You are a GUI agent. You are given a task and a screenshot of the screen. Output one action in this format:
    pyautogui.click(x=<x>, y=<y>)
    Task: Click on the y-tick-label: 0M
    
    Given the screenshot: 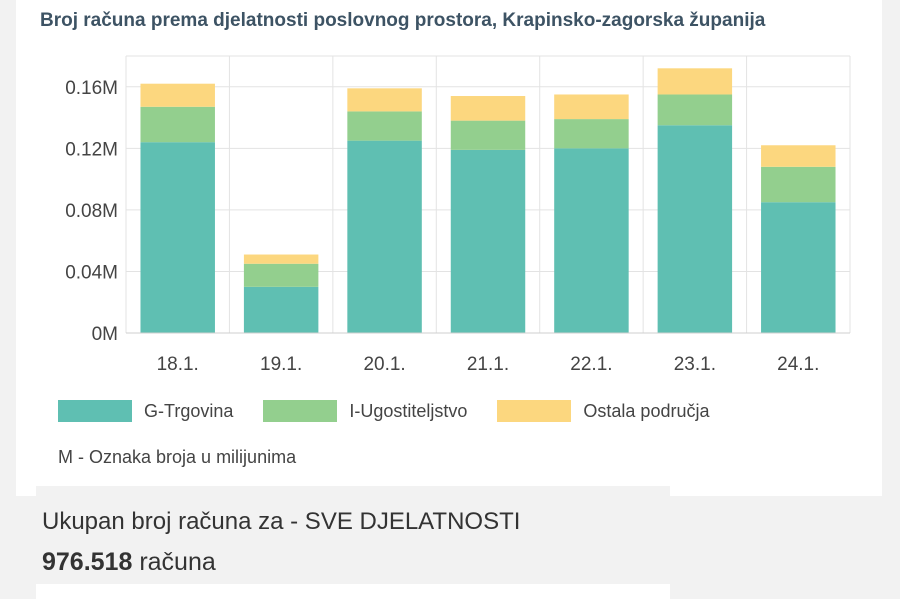 What is the action you would take?
    pyautogui.click(x=105, y=334)
    